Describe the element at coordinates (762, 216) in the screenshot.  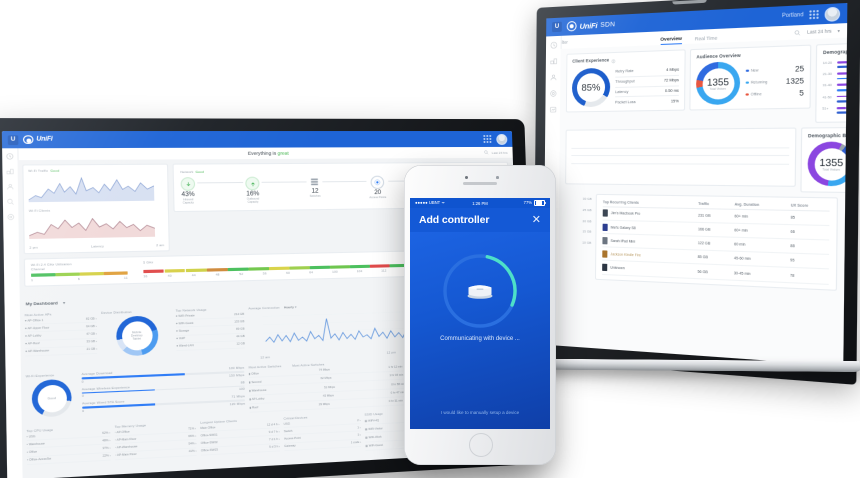
I see `client-duration: 60+ min` at that location.